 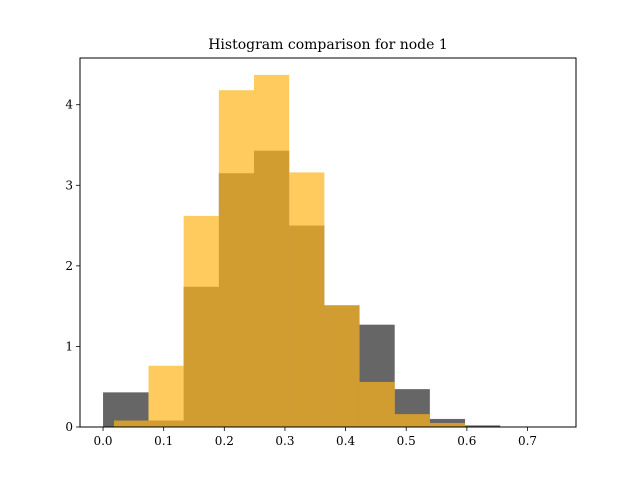 What do you see at coordinates (328, 45) in the screenshot?
I see `chart-title: Histogram comparison for node 1` at bounding box center [328, 45].